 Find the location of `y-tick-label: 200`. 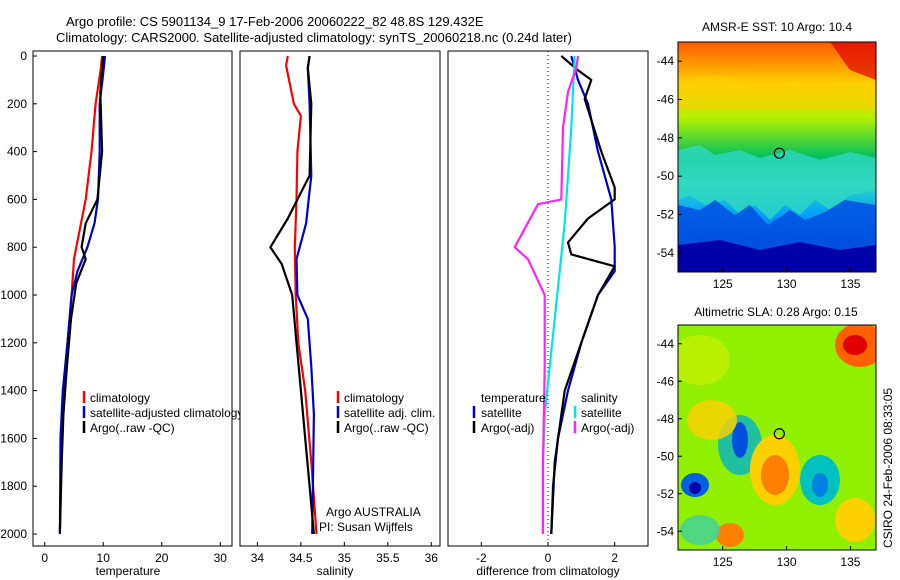

y-tick-label: 200 is located at coordinates (17, 104).